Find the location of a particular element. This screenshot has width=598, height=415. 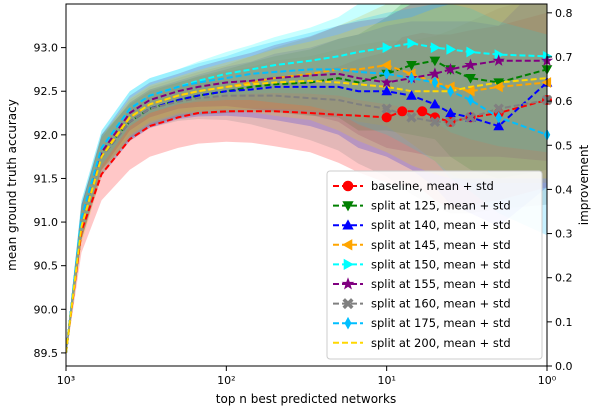

y-tick-label: 90.5 is located at coordinates (46, 266).